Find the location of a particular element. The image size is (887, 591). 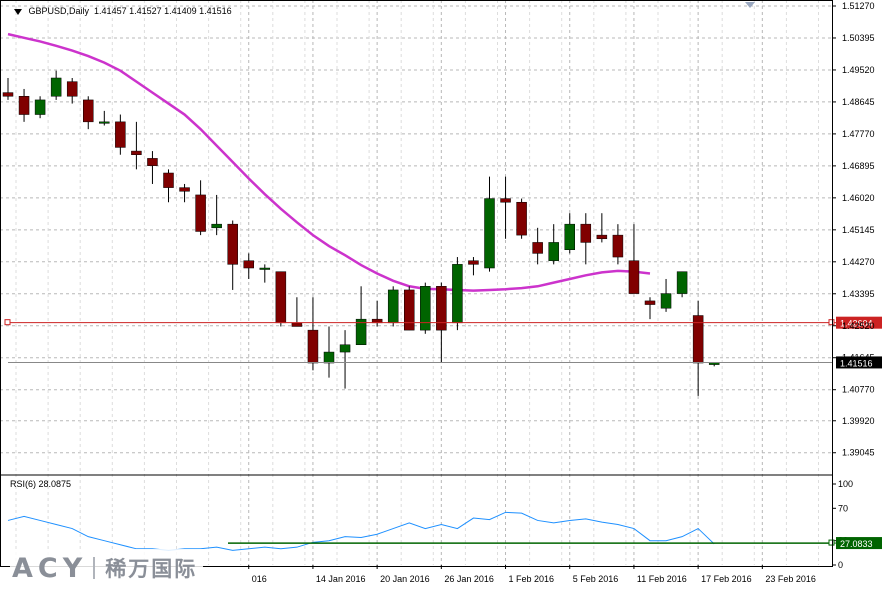

logo-separator is located at coordinates (94, 568).